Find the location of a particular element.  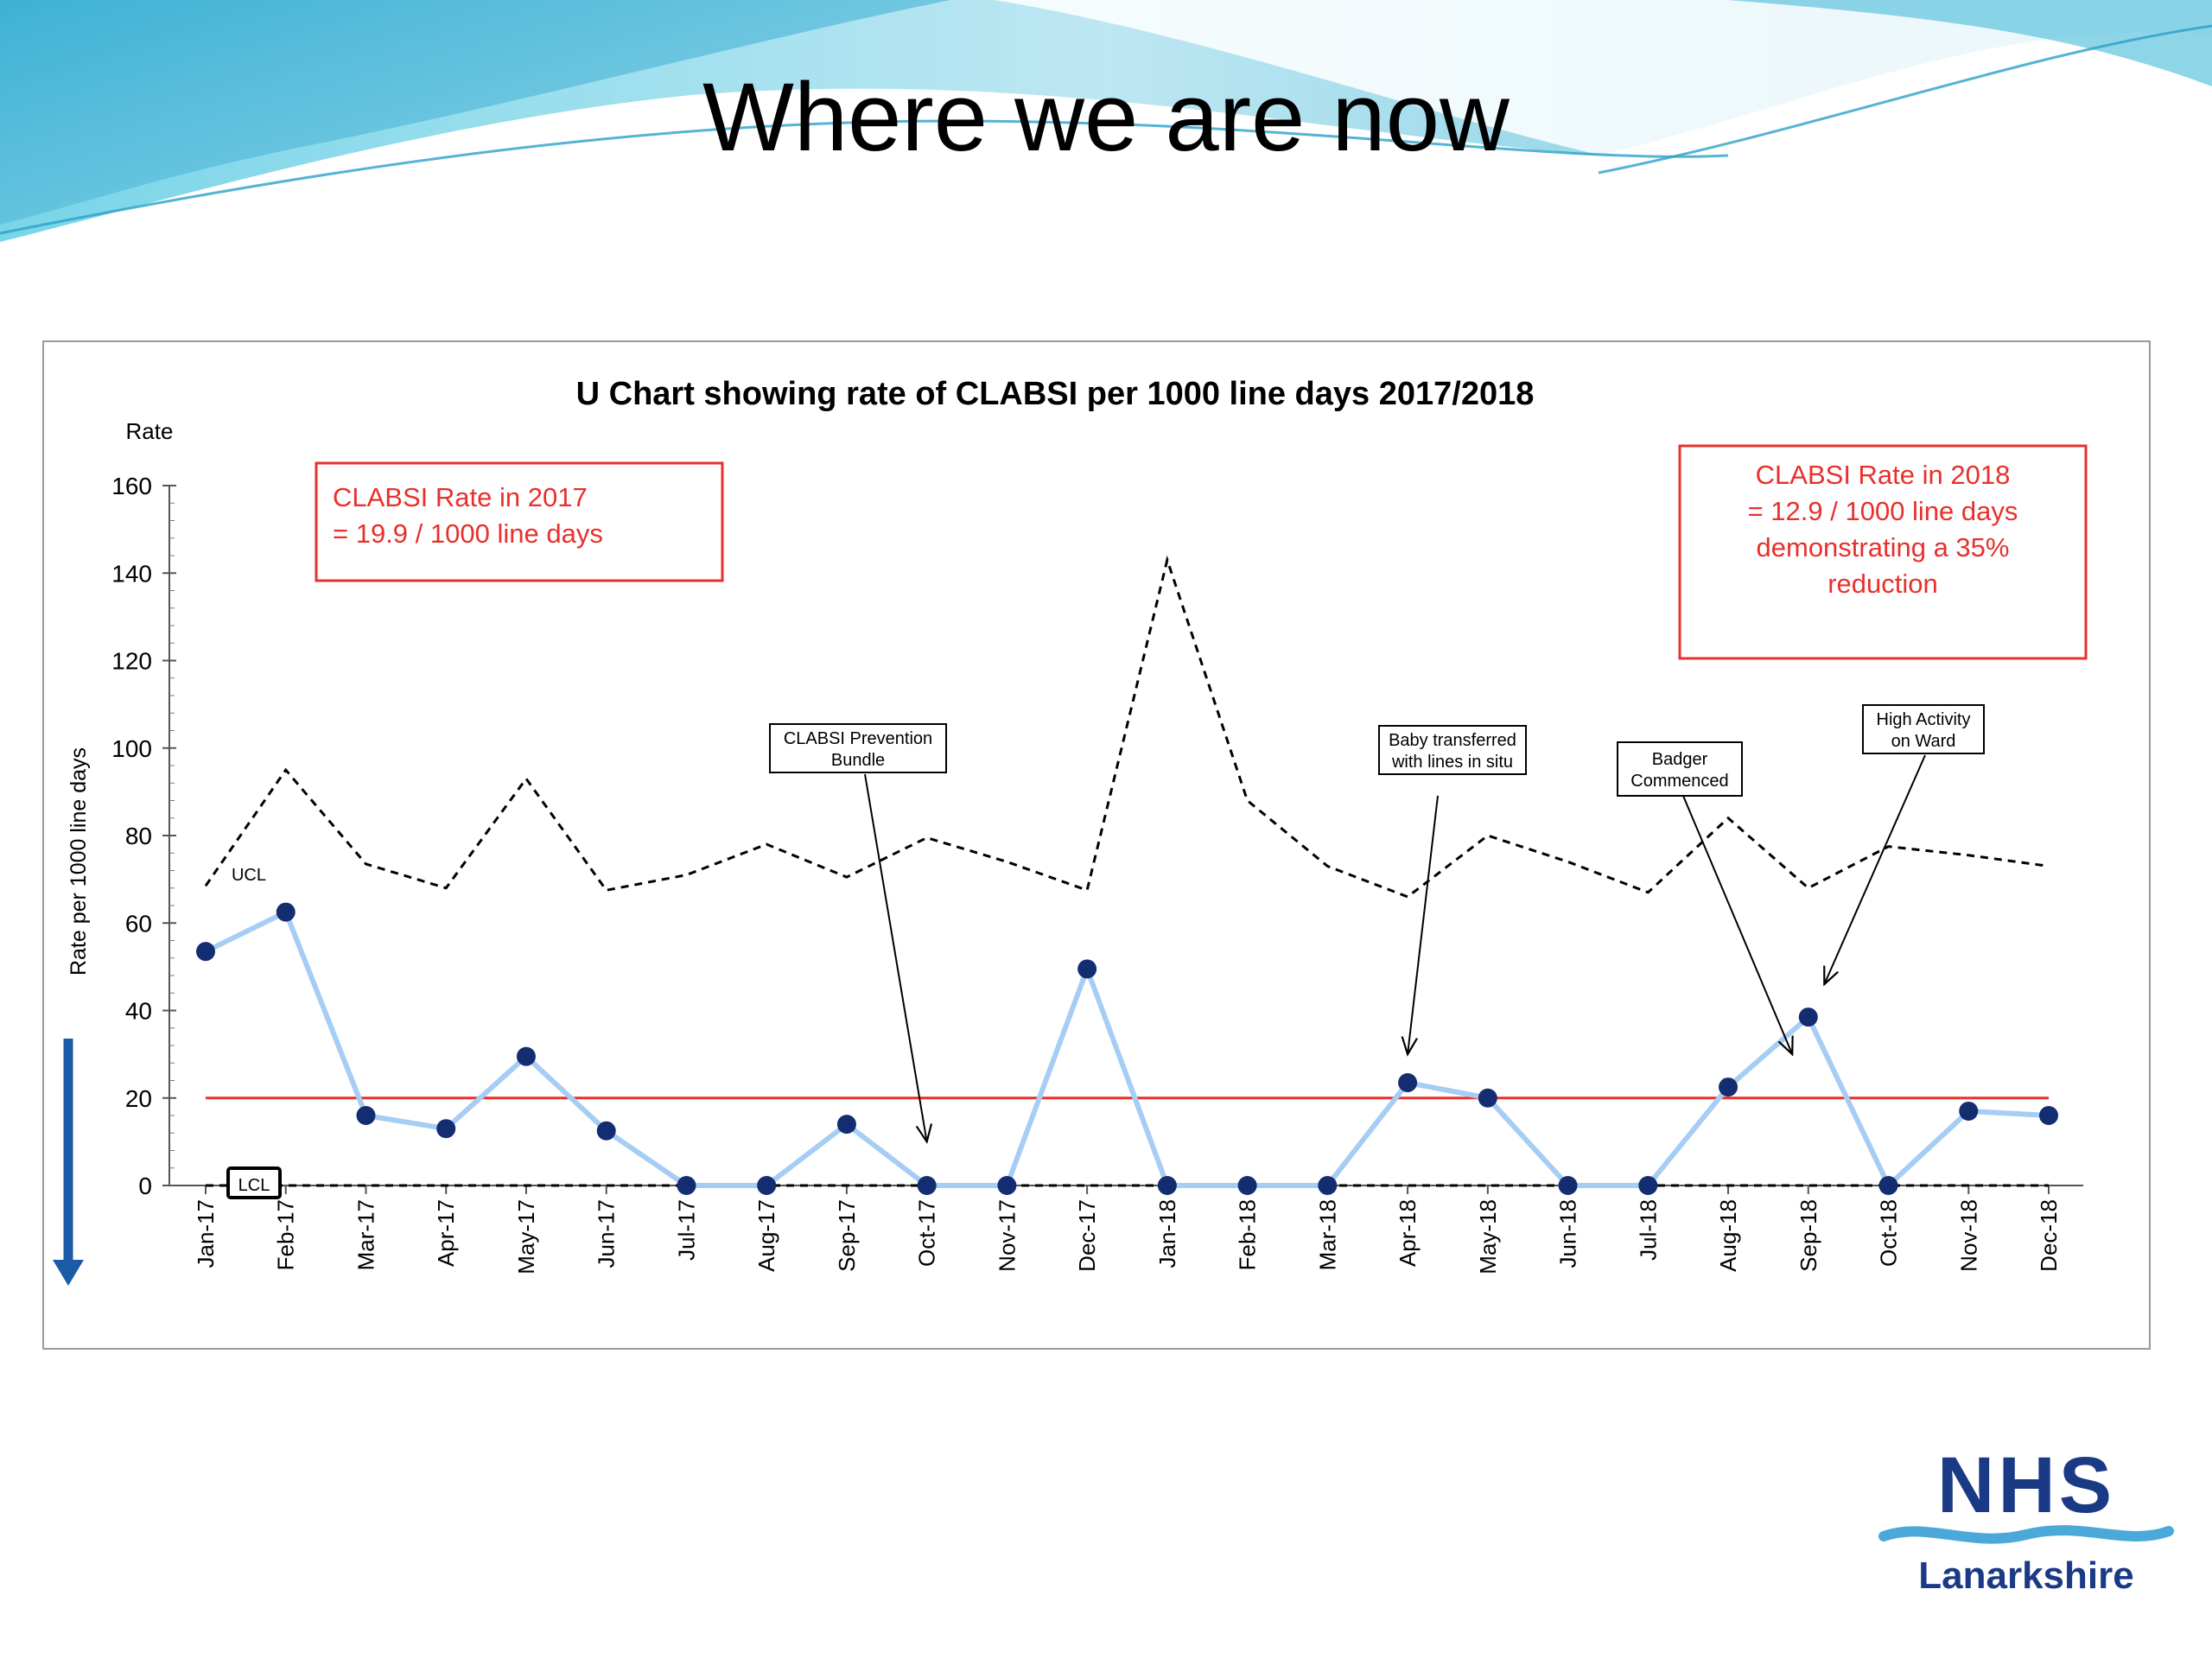

annotation-text: Commenced is located at coordinates (1679, 781).